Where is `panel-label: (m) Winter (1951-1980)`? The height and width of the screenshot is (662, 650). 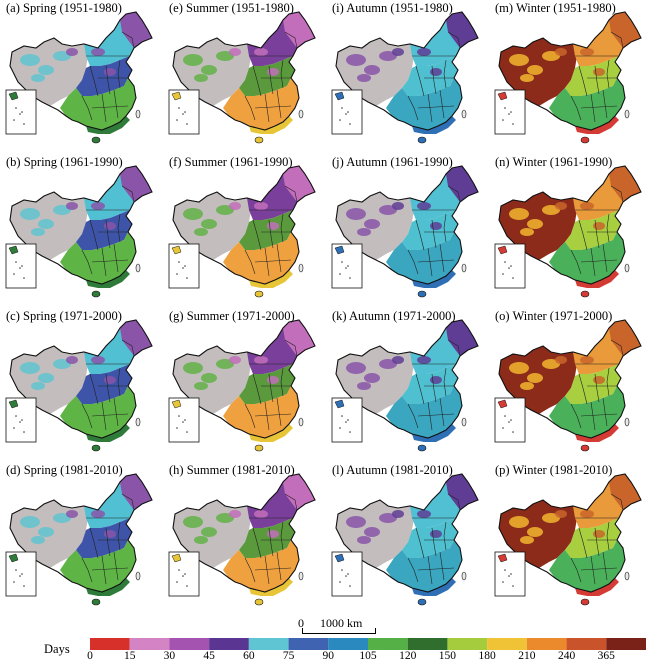
panel-label: (m) Winter (1951-1980) is located at coordinates (555, 8).